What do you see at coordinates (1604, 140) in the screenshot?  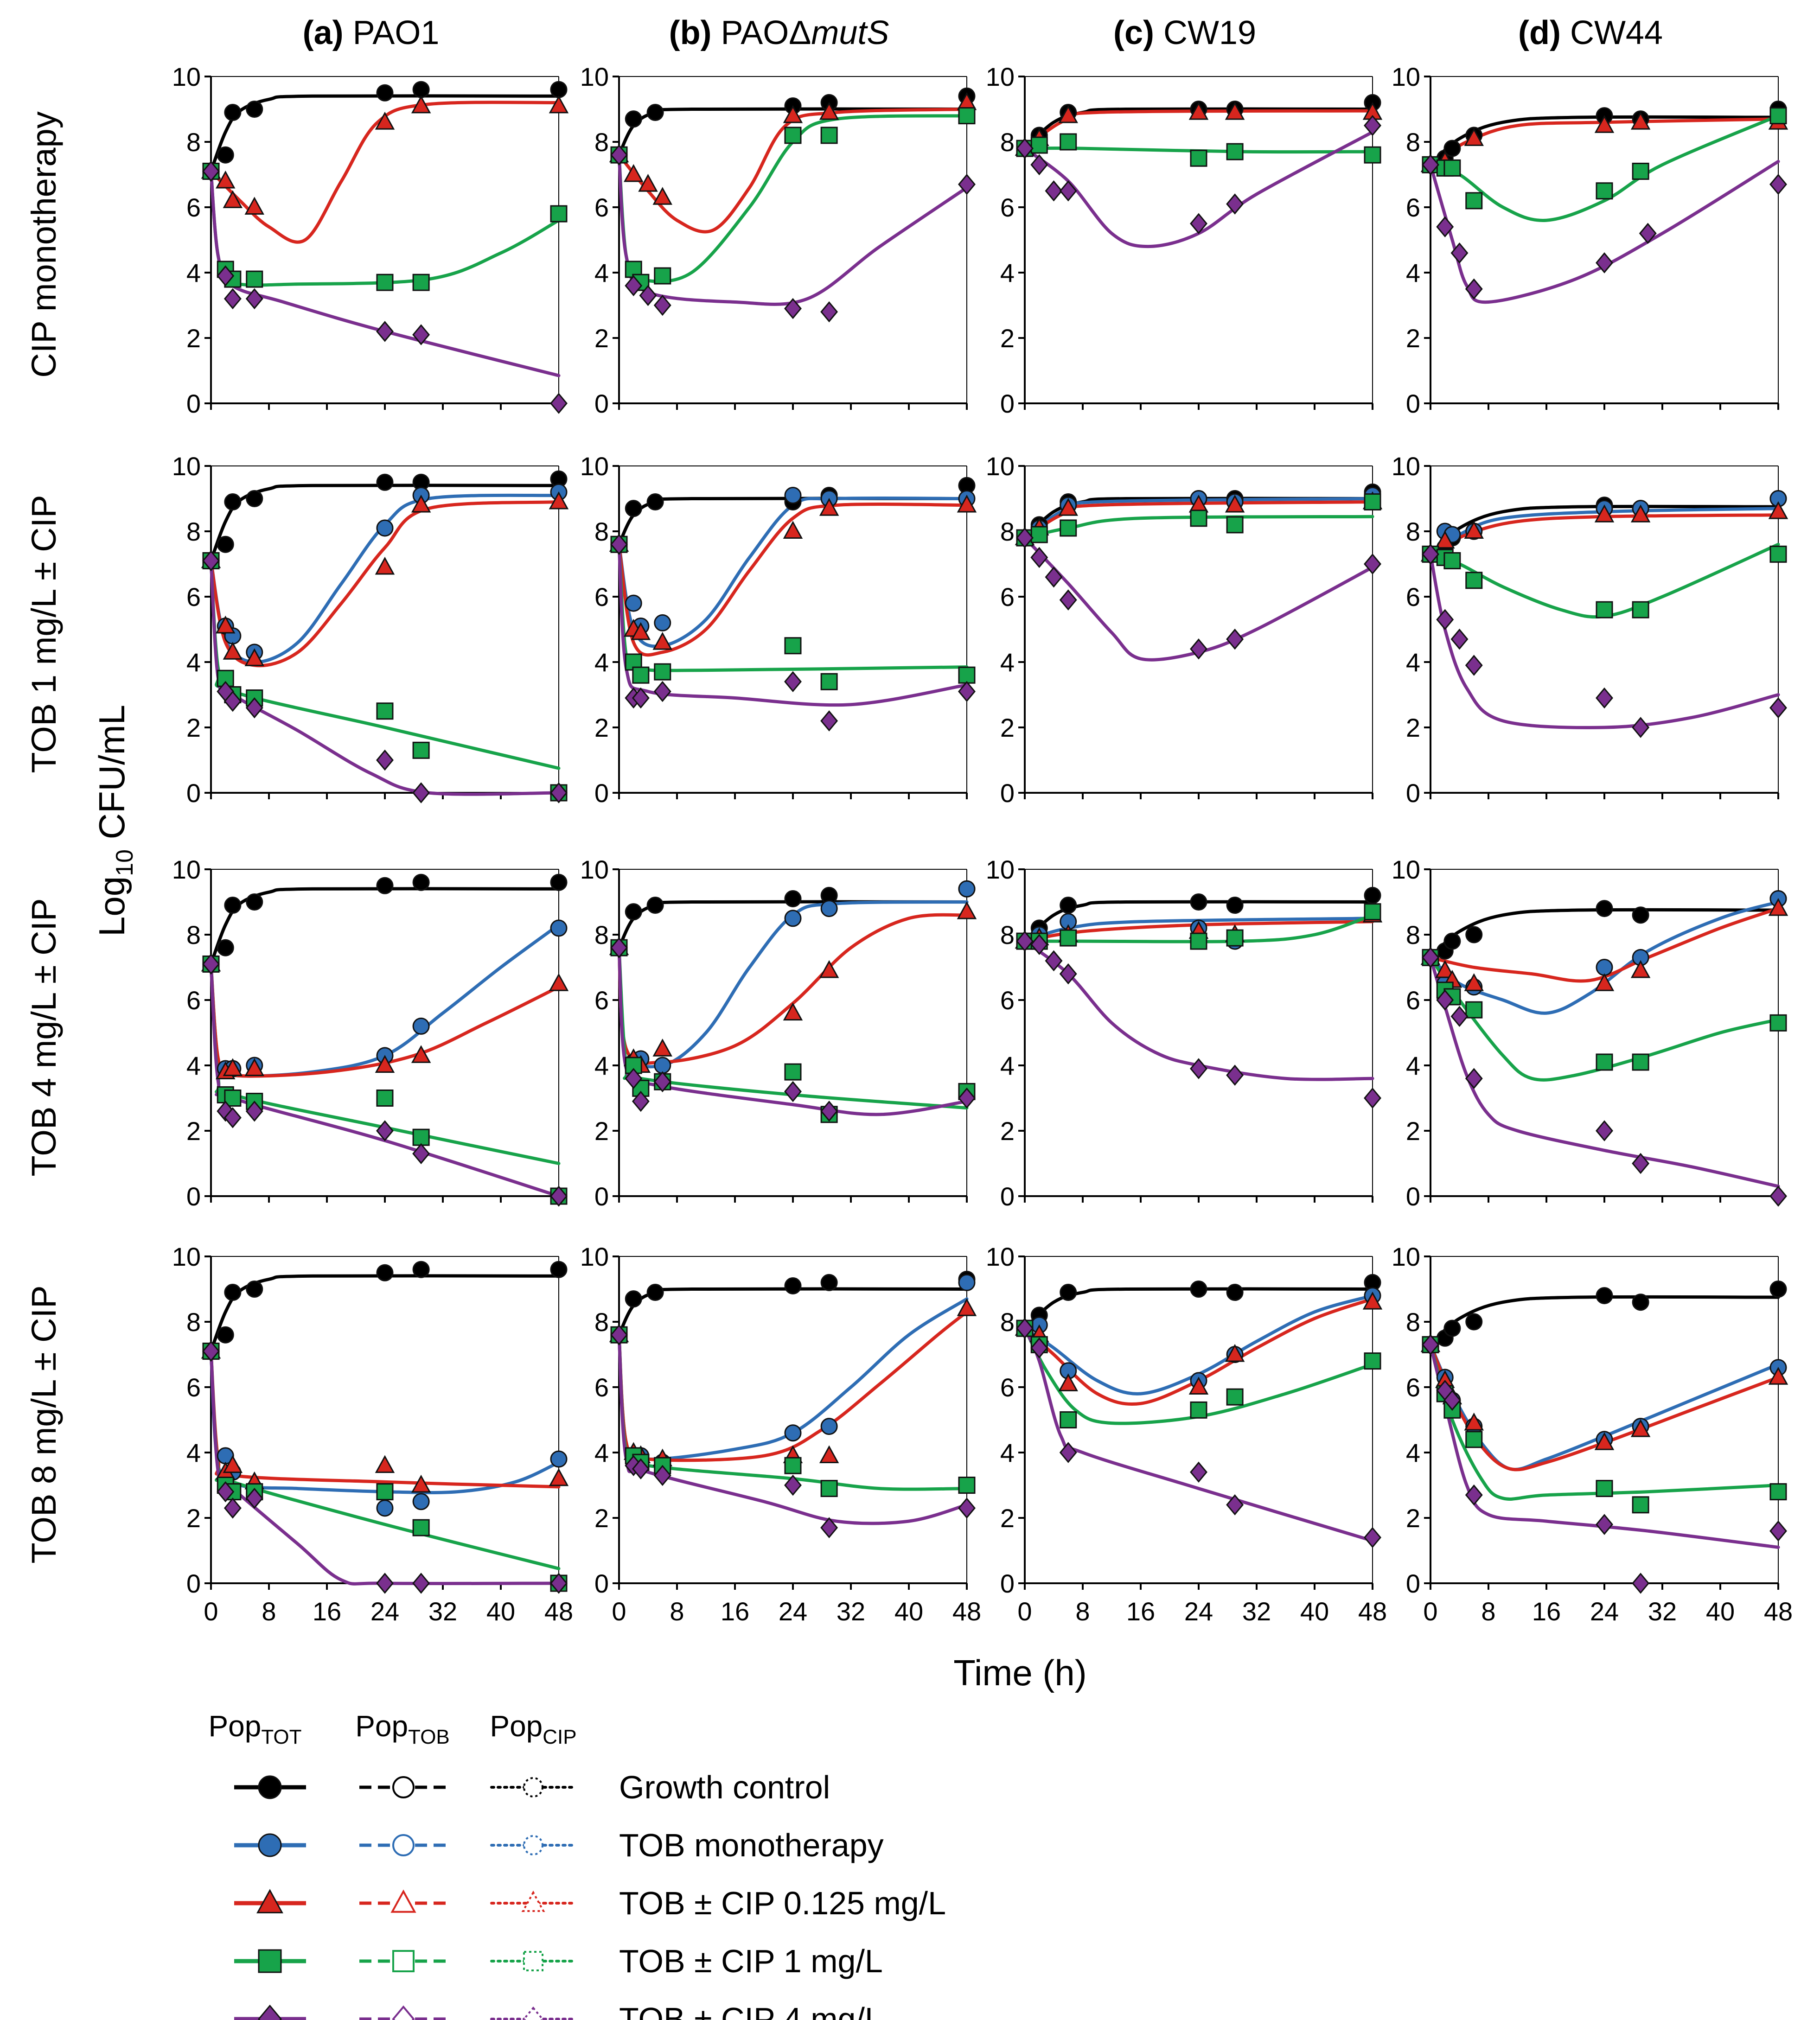 I see `fit-line-gc` at bounding box center [1604, 140].